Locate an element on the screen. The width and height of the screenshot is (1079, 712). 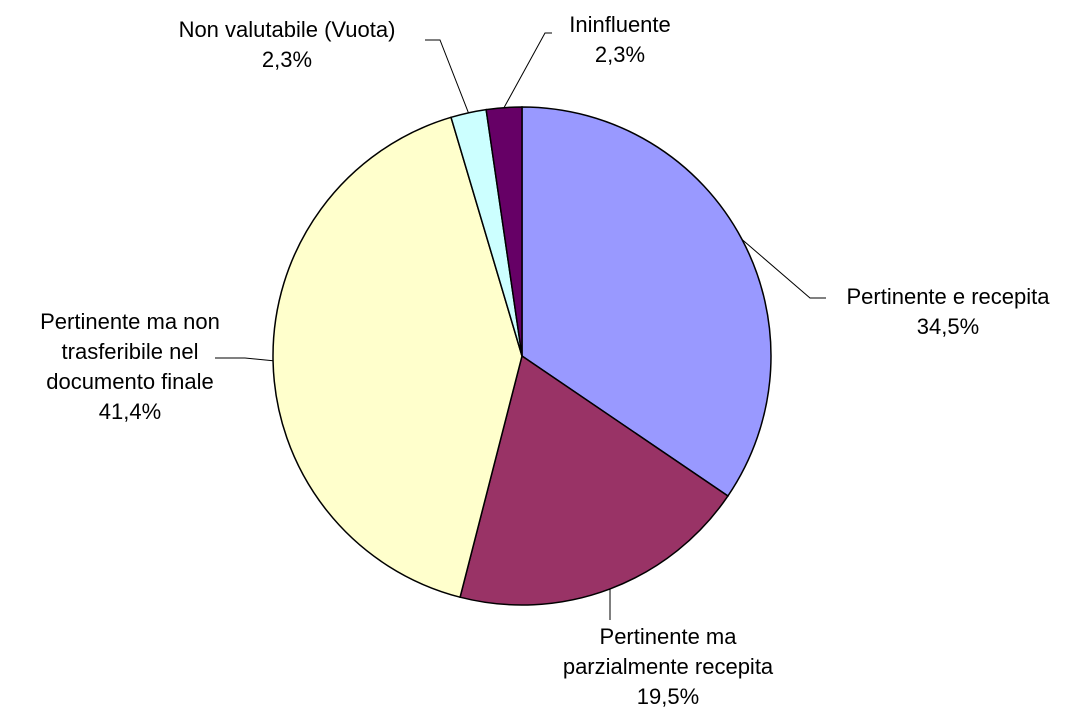
category-label: Non valutabile (Vuota) is located at coordinates (287, 29).